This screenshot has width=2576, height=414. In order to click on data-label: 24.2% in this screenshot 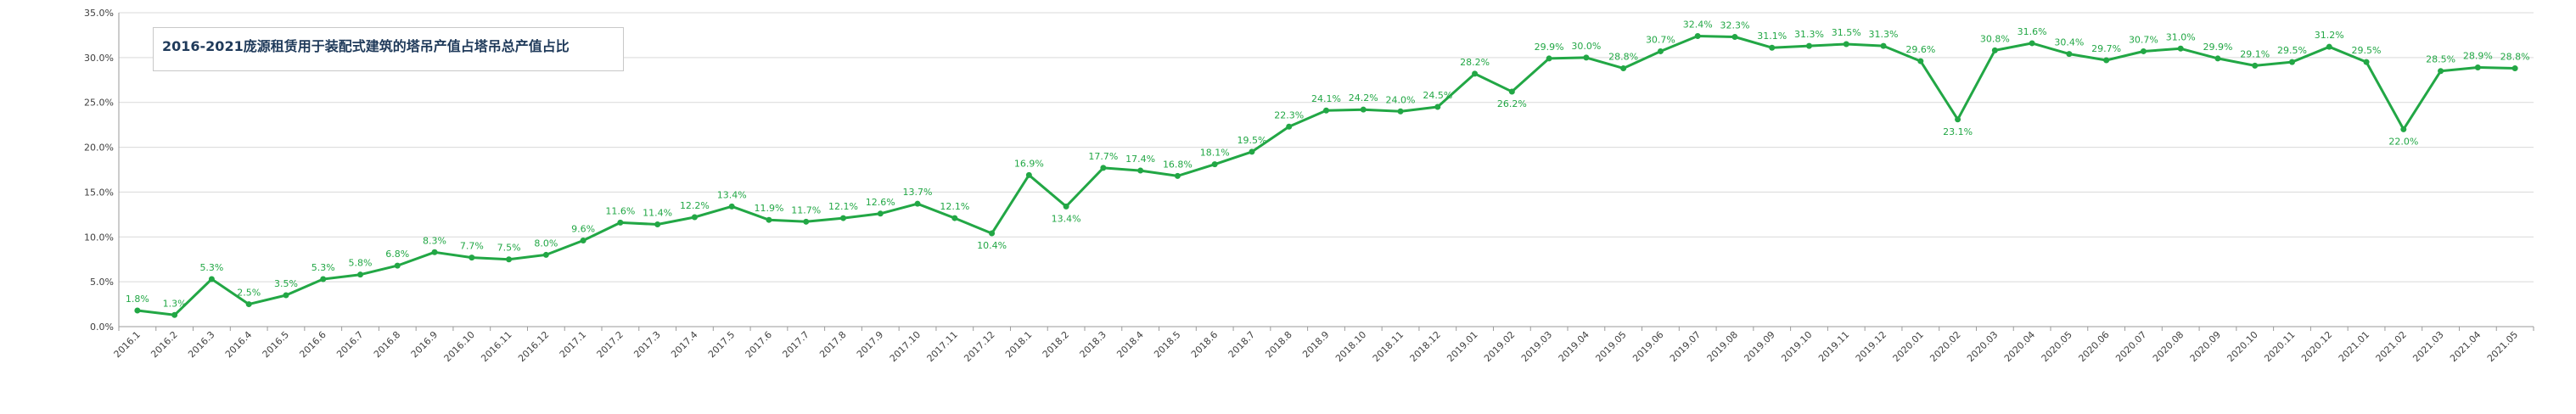, I will do `click(1363, 98)`.